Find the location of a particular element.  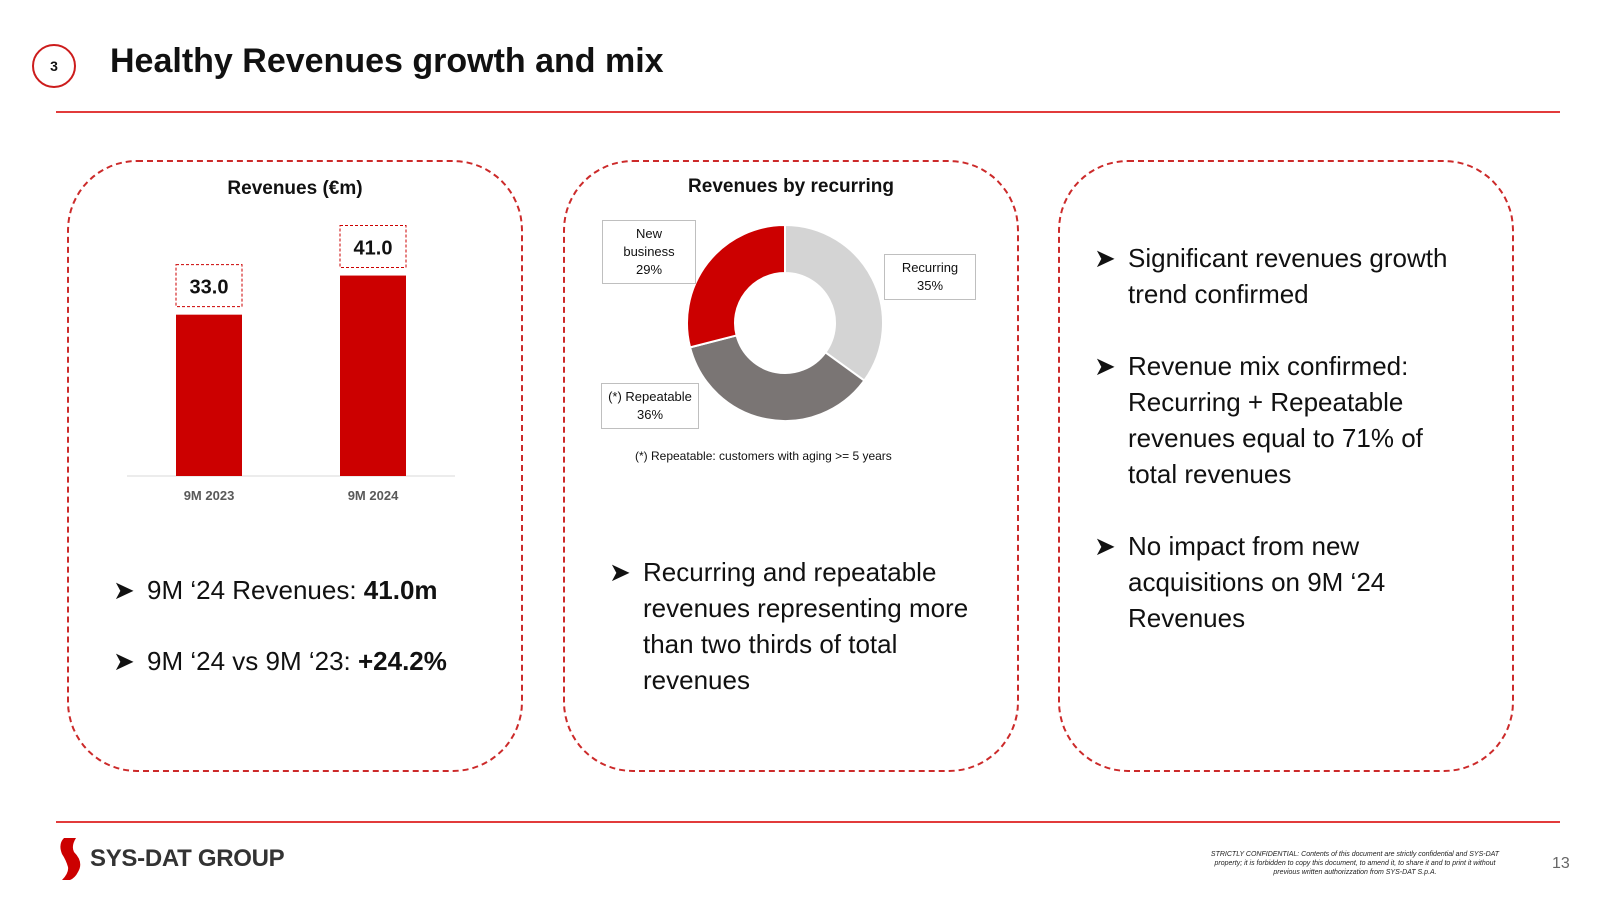

page-title: Healthy Revenues growth and mix is located at coordinates (387, 61).